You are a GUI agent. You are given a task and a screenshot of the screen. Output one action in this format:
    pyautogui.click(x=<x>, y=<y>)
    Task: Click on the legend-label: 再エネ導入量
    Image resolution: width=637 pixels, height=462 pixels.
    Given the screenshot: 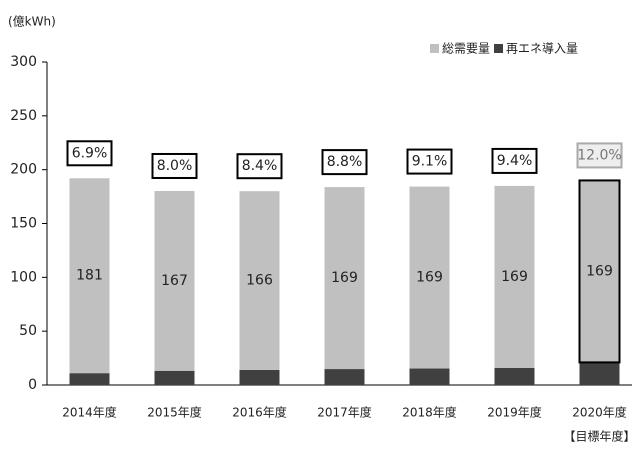 What is the action you would take?
    pyautogui.click(x=542, y=49)
    